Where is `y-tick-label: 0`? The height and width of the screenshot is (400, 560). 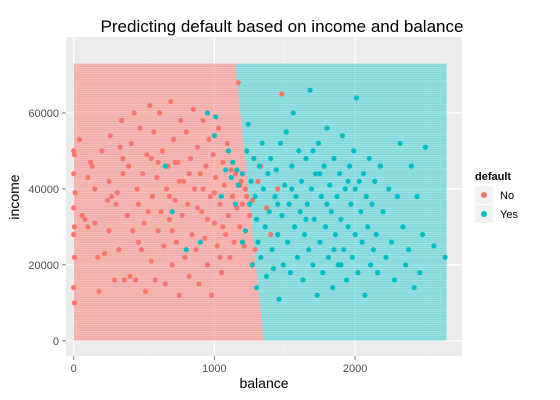 y-tick-label: 0 is located at coordinates (56, 342).